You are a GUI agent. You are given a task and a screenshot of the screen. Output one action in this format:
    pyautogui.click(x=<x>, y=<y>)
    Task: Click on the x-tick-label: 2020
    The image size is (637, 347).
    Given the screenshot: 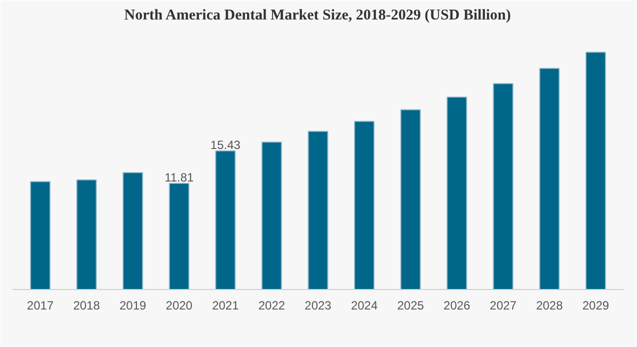 What is the action you would take?
    pyautogui.click(x=179, y=305)
    